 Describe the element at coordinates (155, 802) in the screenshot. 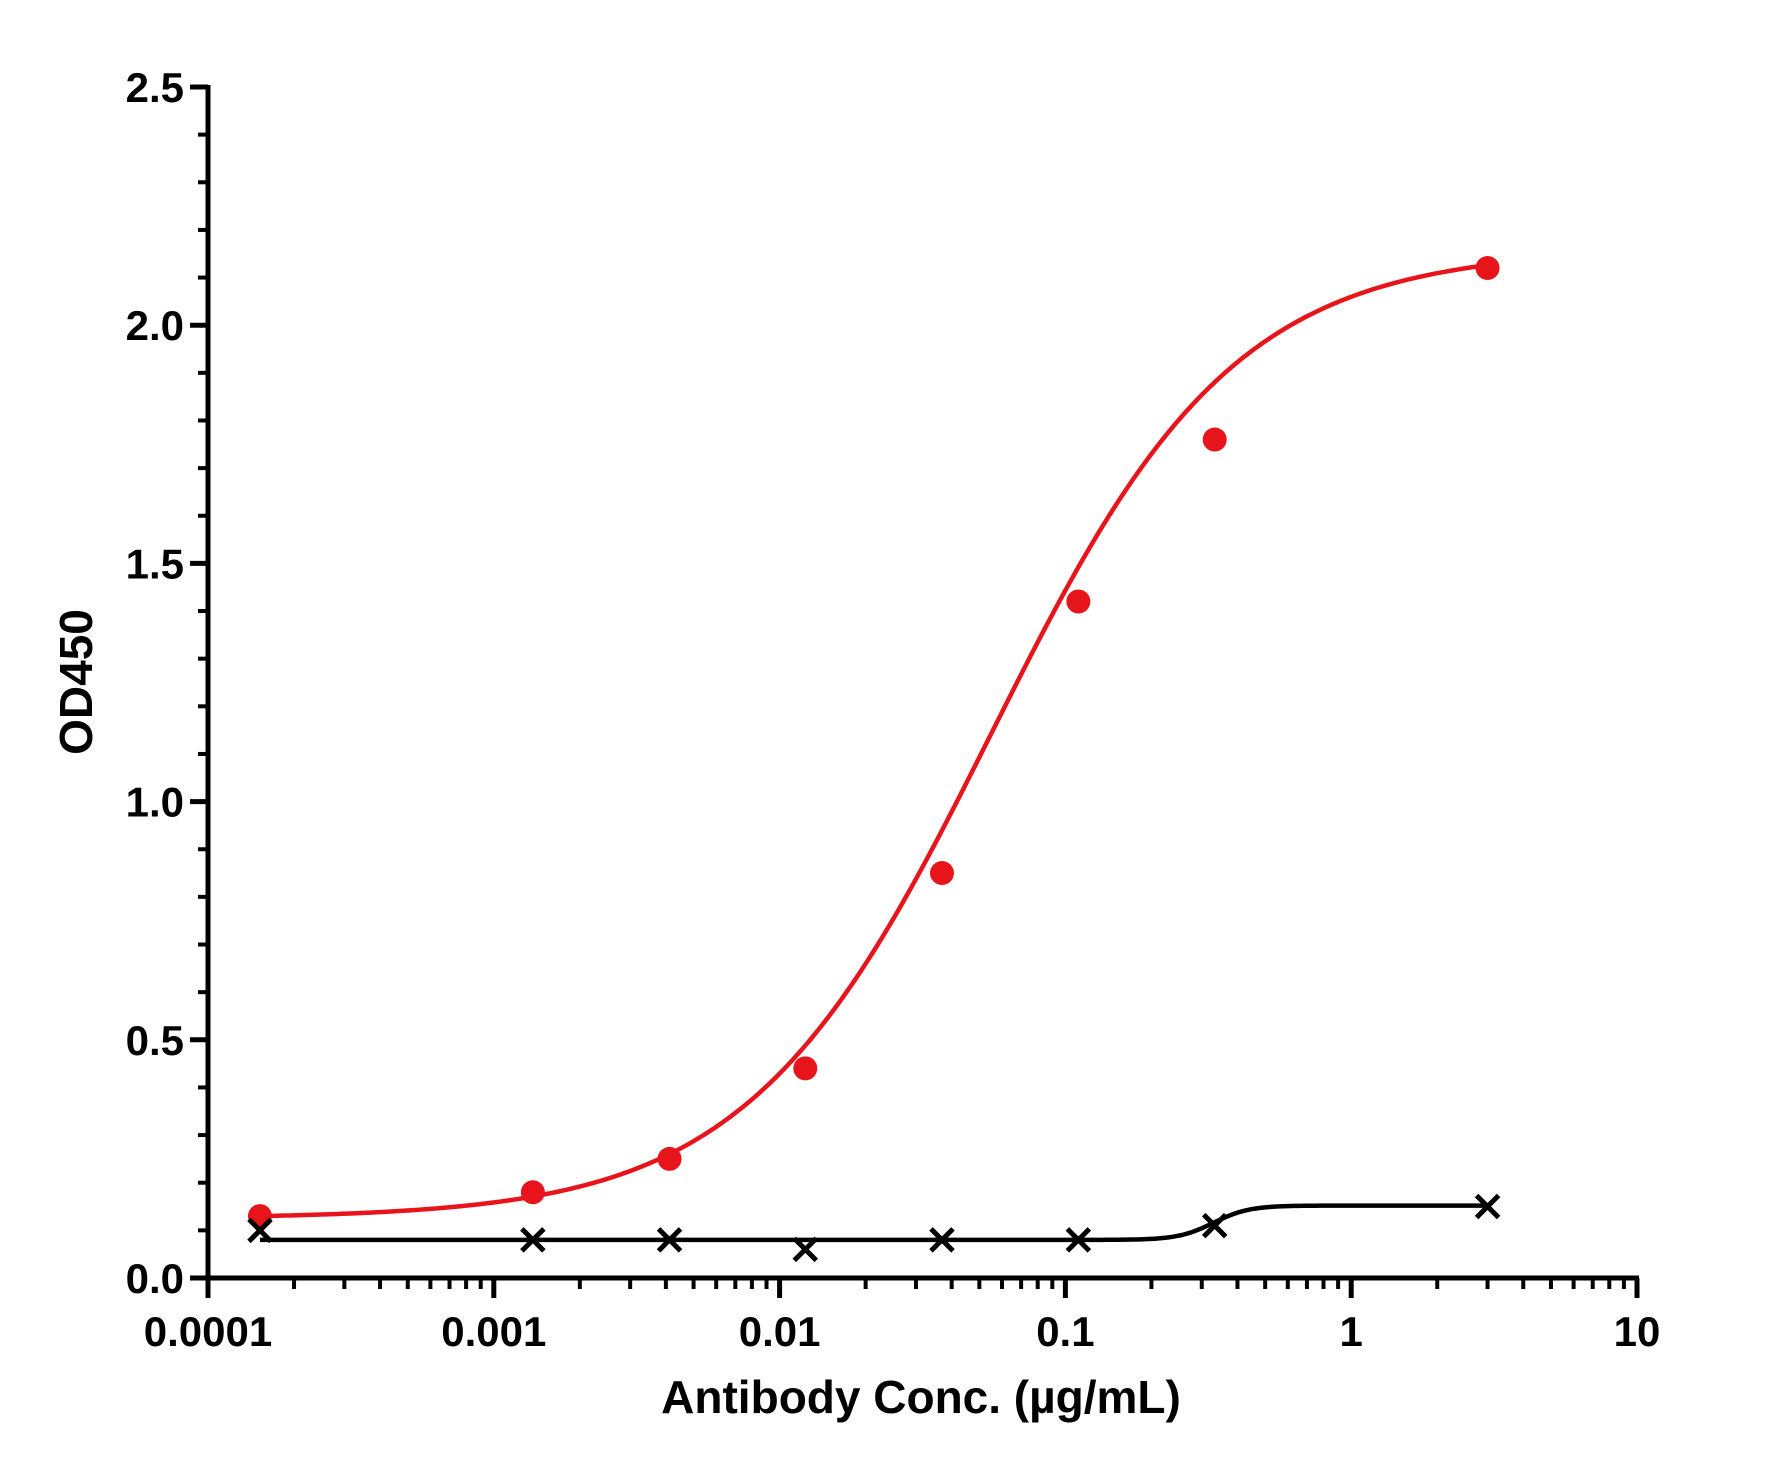

I see `y-tick-label: 1.0` at that location.